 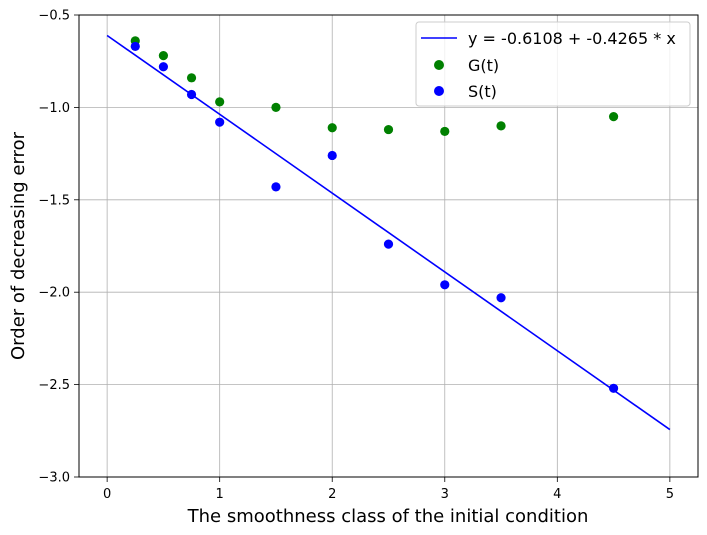 What do you see at coordinates (54, 16) in the screenshot?
I see `y-tick-label: −0.5` at bounding box center [54, 16].